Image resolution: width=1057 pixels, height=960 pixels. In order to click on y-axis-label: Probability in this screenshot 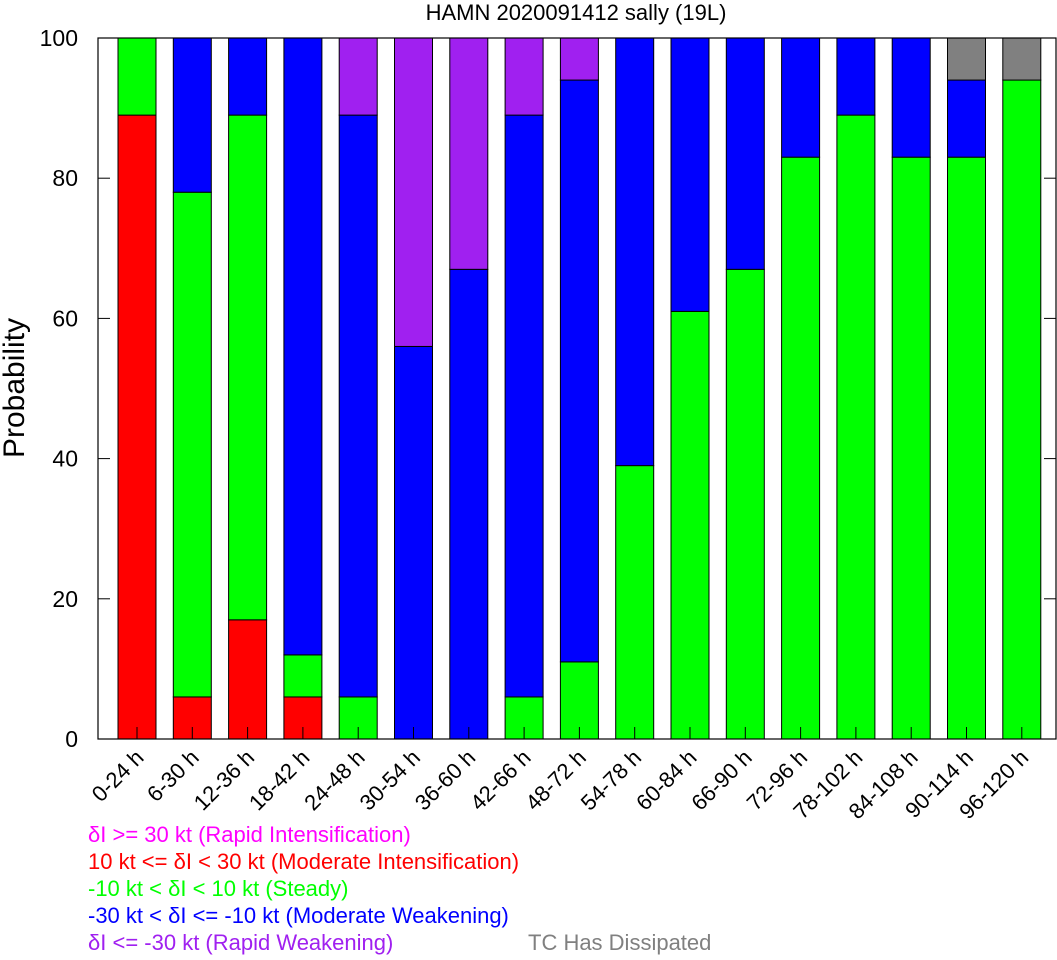, I will do `click(15, 388)`.